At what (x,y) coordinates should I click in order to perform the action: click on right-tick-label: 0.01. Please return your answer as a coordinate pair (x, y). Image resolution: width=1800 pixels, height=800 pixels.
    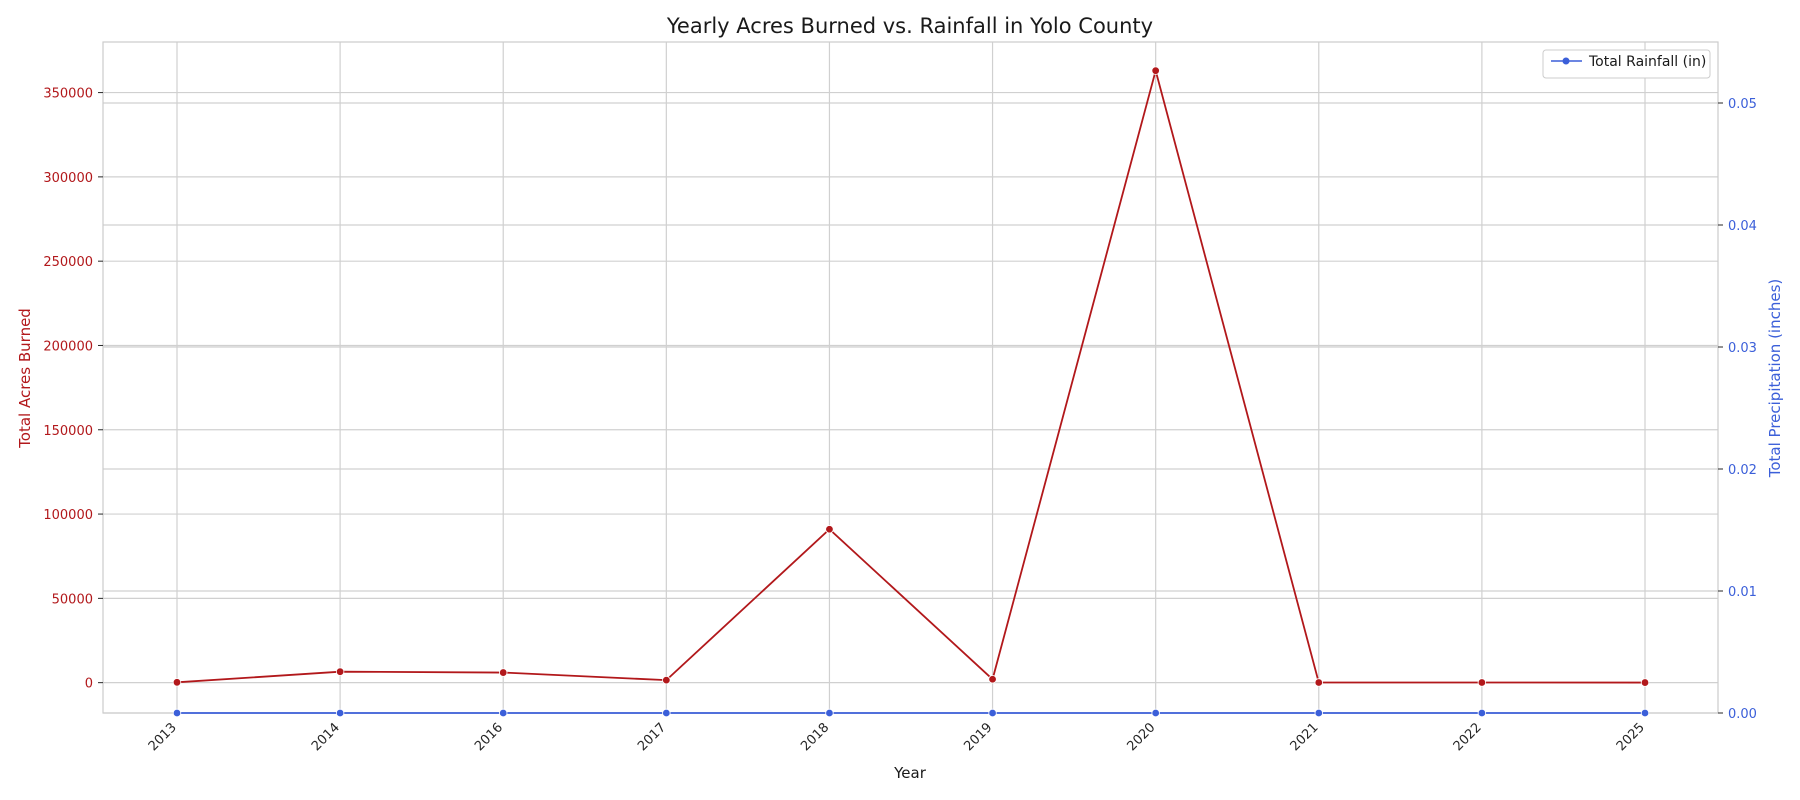
    Looking at the image, I should click on (1742, 592).